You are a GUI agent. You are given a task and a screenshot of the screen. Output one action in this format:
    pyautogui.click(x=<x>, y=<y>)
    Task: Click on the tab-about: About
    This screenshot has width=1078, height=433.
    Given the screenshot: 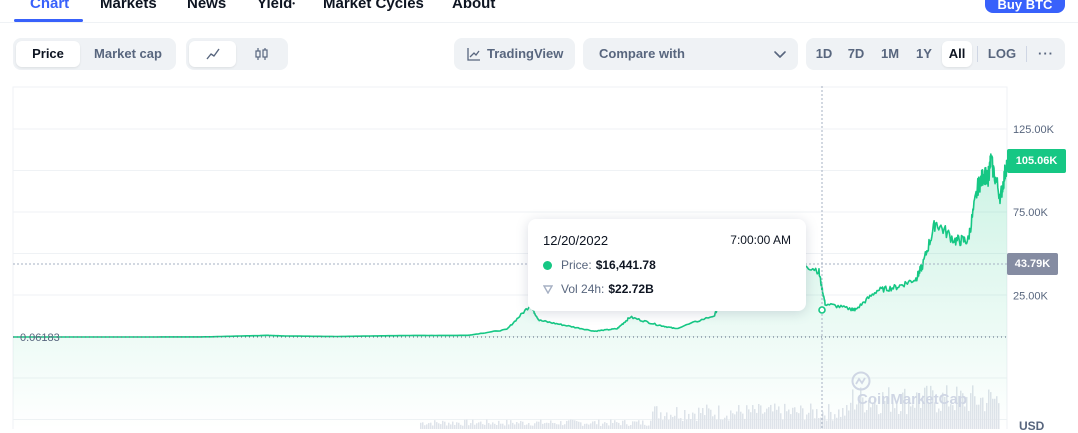 What is the action you would take?
    pyautogui.click(x=474, y=6)
    